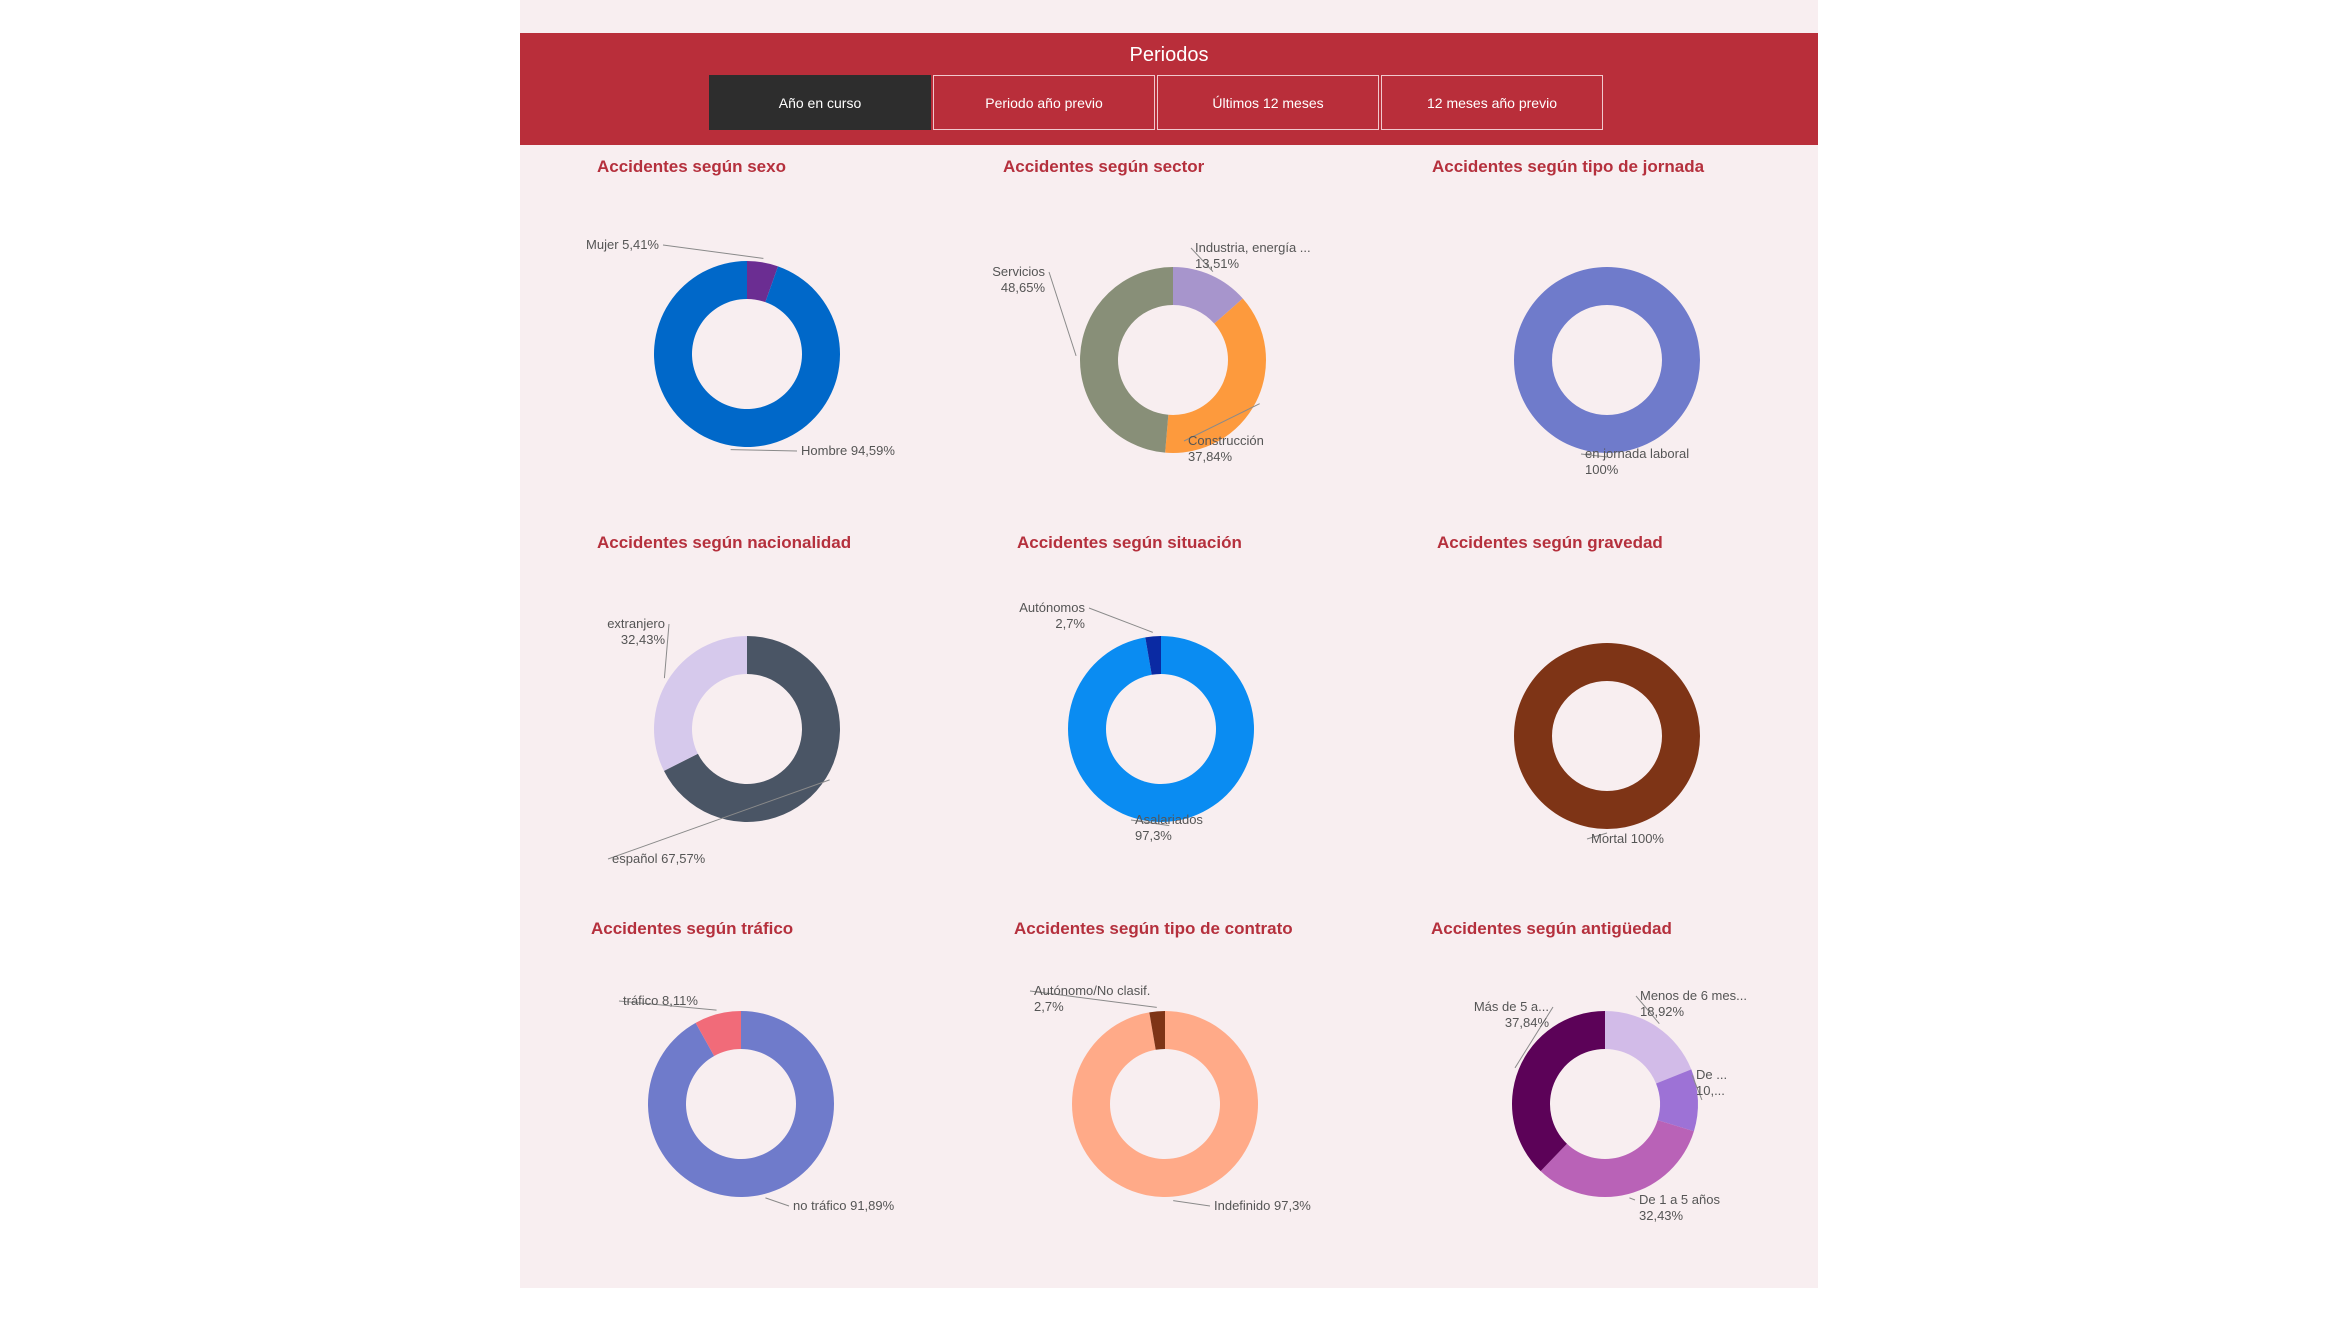  I want to click on slice-servicios, so click(1126, 360).